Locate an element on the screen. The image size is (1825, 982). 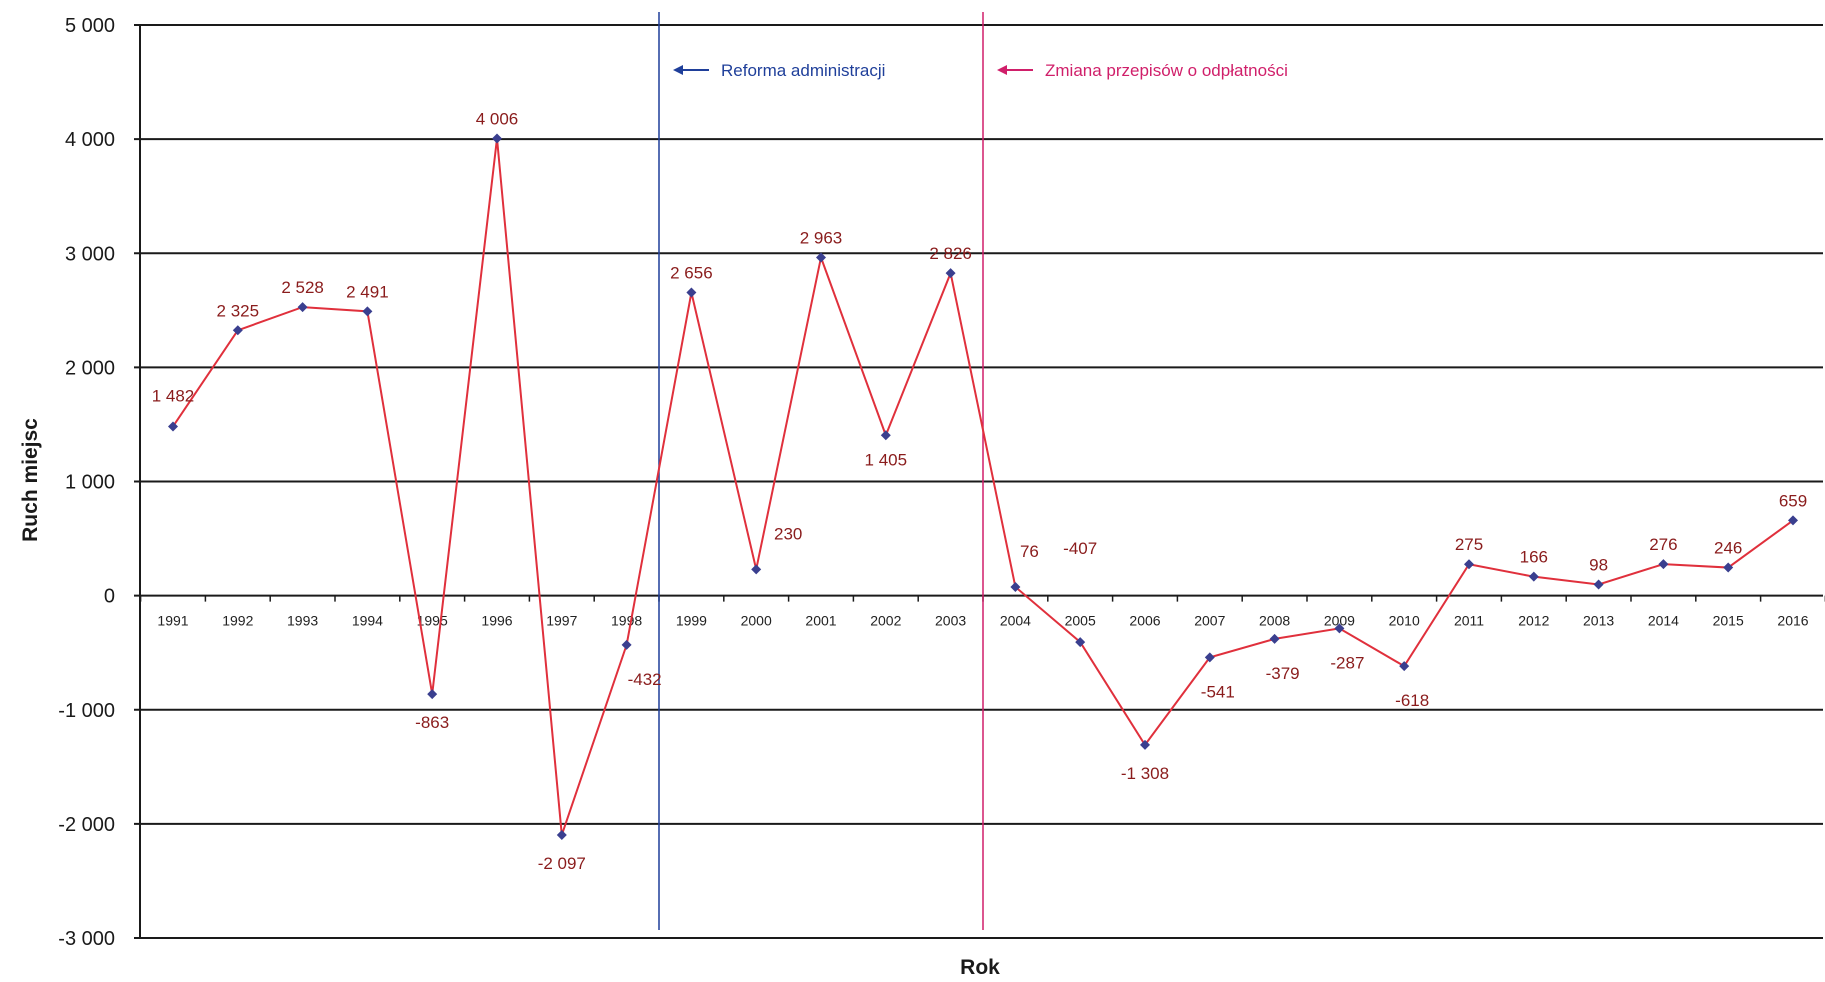
regulation-arrowhead-icon is located at coordinates (1002, 70).